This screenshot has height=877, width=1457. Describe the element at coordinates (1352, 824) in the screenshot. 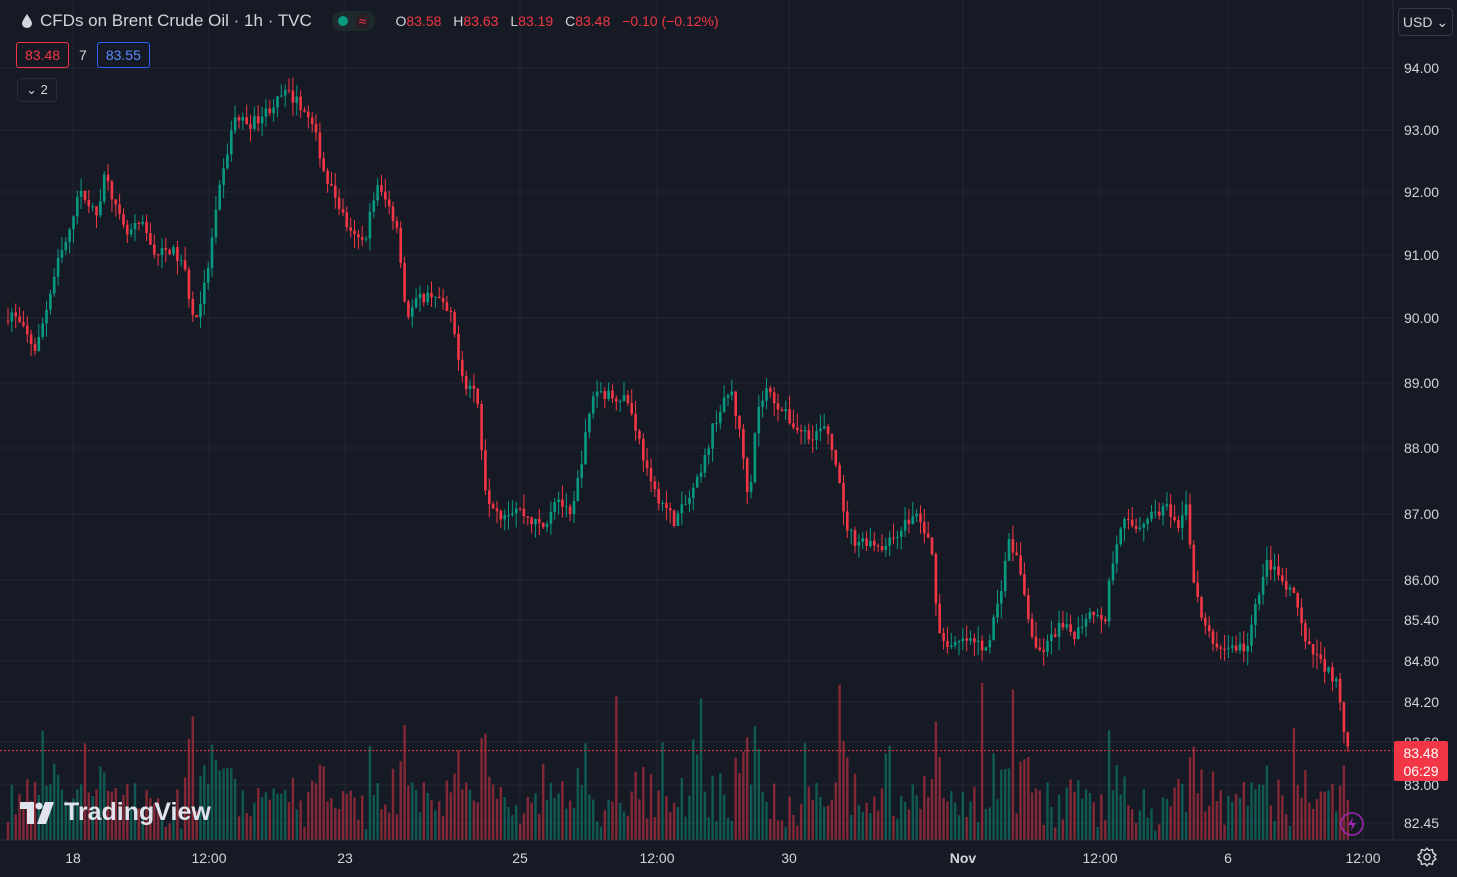

I see `flash-icon` at that location.